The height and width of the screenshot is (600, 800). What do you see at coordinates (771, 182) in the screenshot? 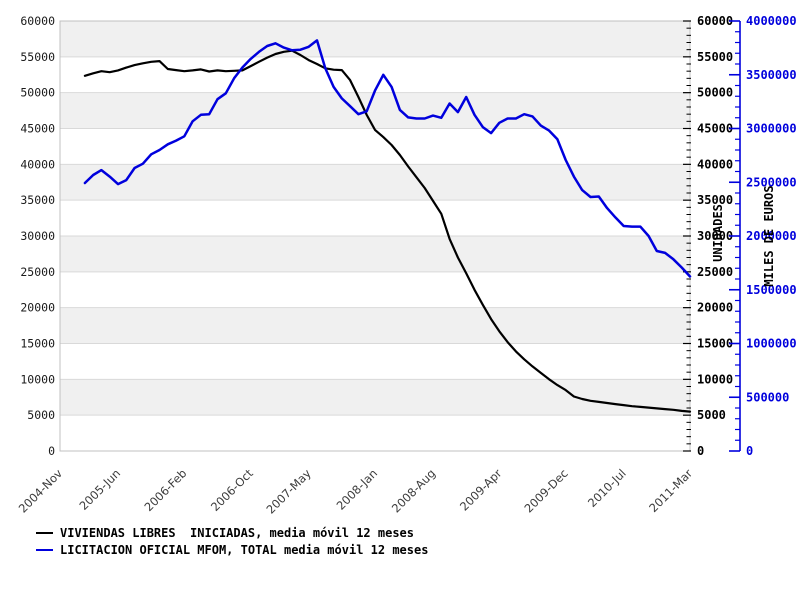
I see `svg-text: 2500000` at bounding box center [771, 182].